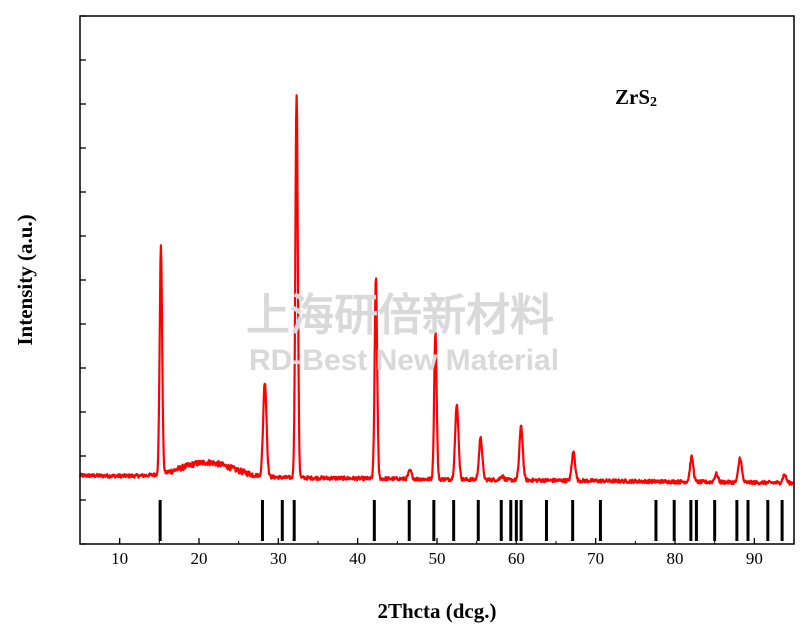 The height and width of the screenshot is (632, 800). Describe the element at coordinates (119, 558) in the screenshot. I see `x-tick-label: 10` at that location.